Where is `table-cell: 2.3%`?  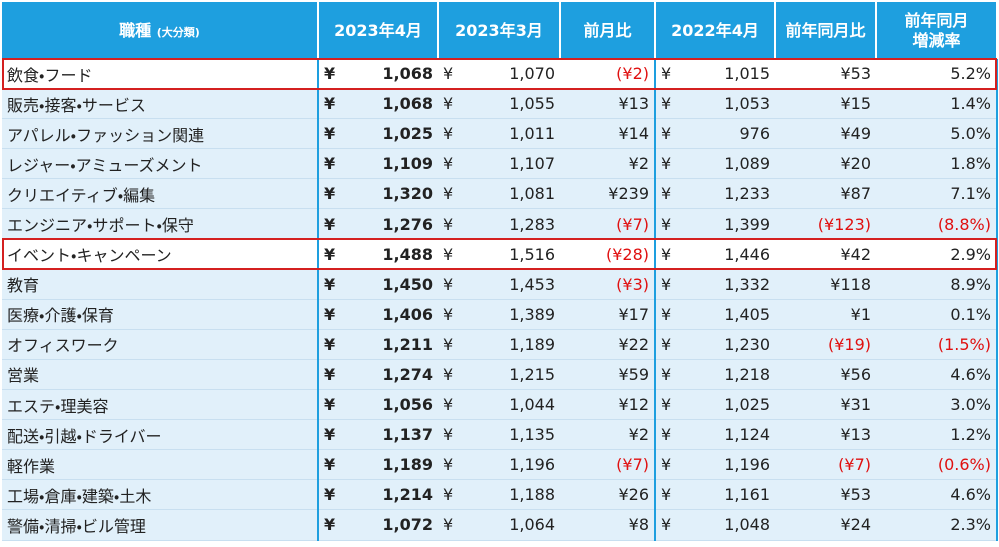 table-cell: 2.3% is located at coordinates (937, 525).